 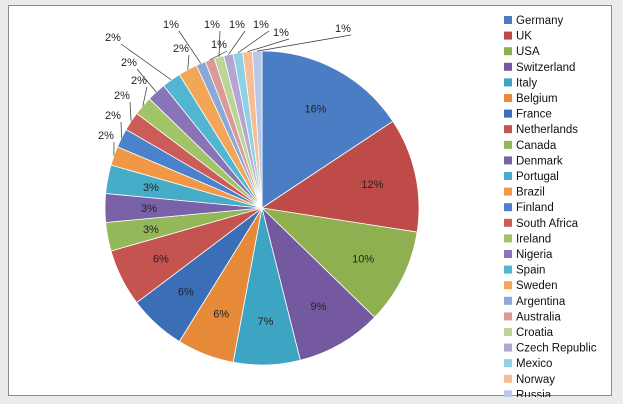 I want to click on legend-label-nigeria: Nigeria, so click(x=534, y=255).